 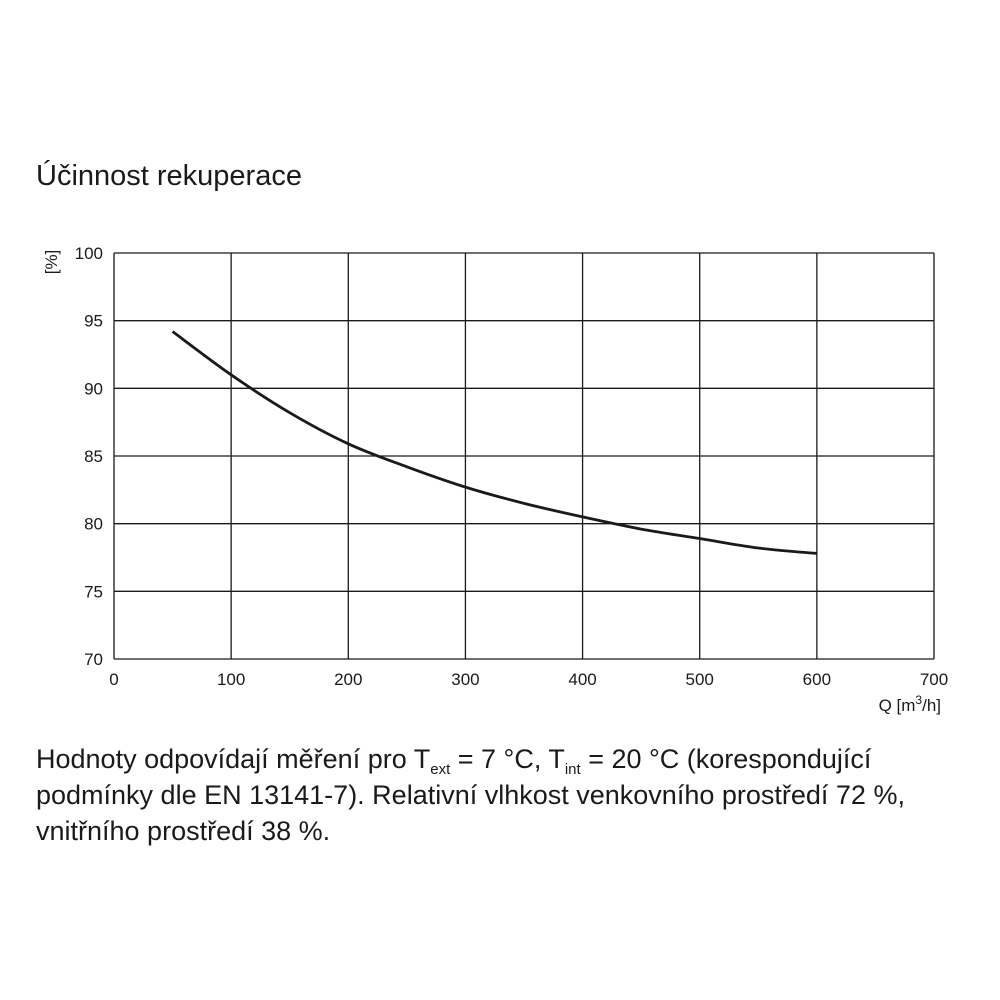 I want to click on x-tick-label-0: 0, so click(x=113, y=679).